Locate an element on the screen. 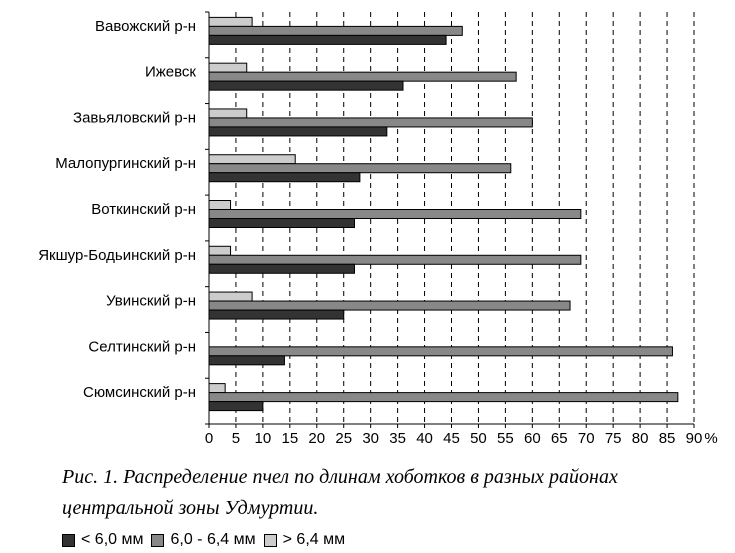 The width and height of the screenshot is (735, 553). legend-item-small: < 6,0 мм is located at coordinates (102, 540).